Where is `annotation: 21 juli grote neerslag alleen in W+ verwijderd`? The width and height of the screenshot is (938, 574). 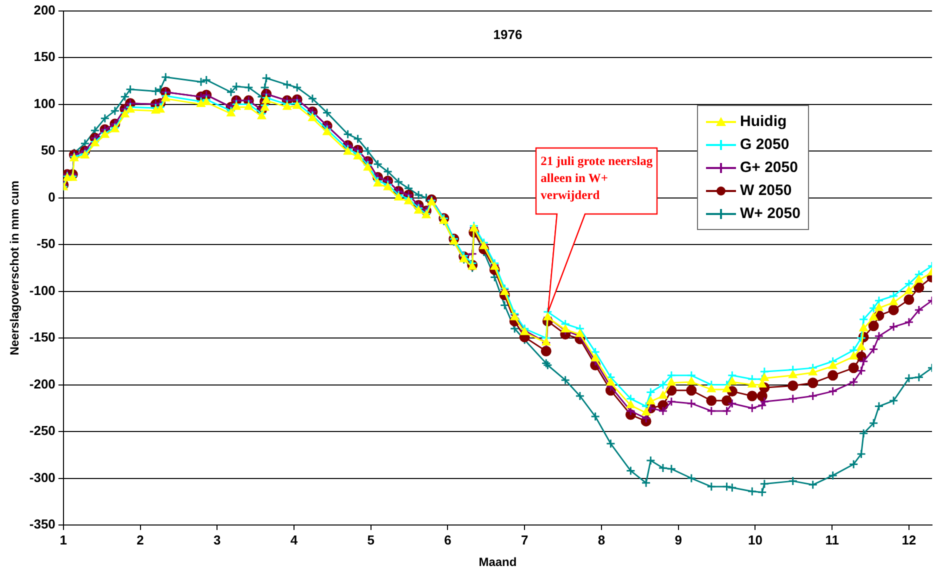
annotation: 21 juli grote neerslag alleen in W+ verwijderd is located at coordinates (596, 178).